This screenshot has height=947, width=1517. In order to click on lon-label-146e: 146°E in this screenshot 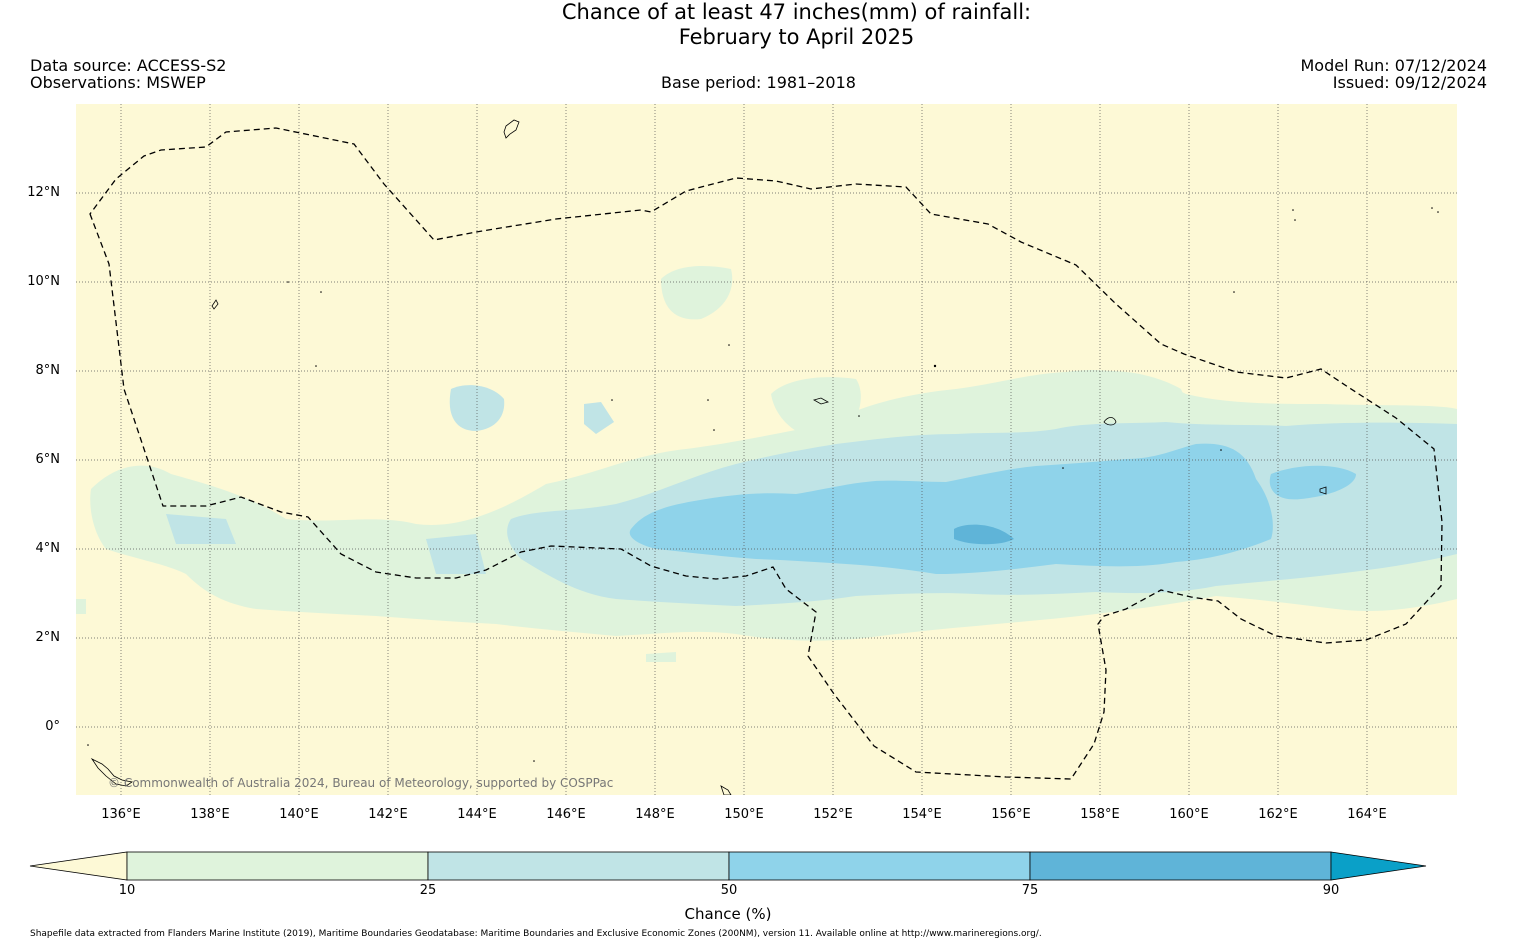, I will do `click(566, 814)`.